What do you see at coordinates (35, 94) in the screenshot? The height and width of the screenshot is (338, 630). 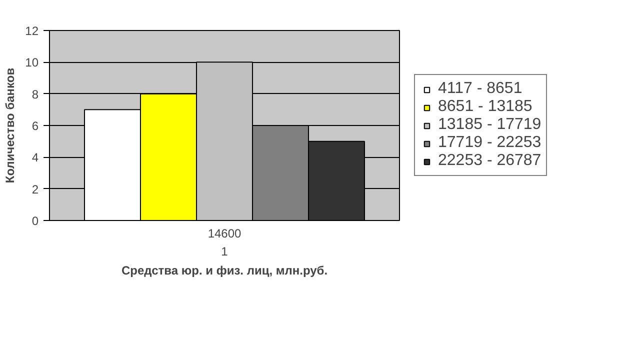 I see `y-tick-label: 8` at bounding box center [35, 94].